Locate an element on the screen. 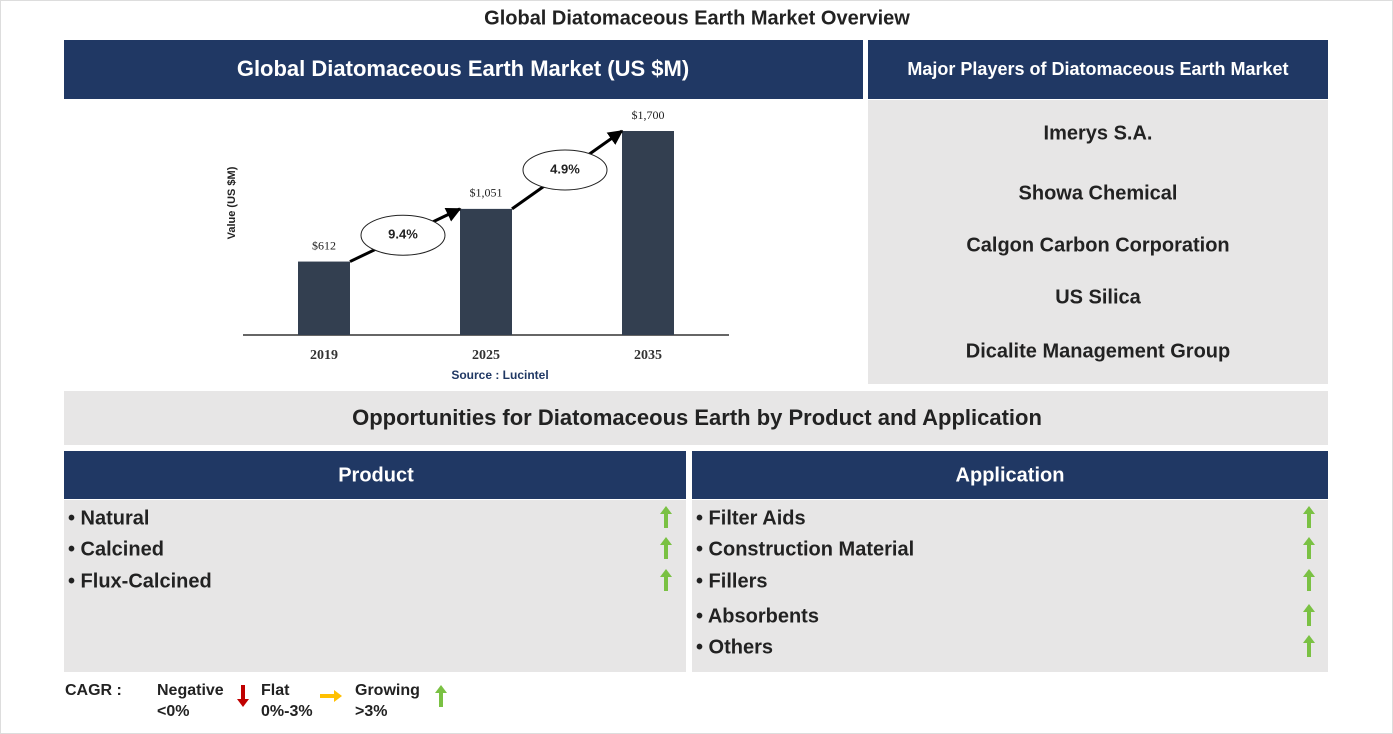  cagr-label: 4.9% is located at coordinates (565, 168).